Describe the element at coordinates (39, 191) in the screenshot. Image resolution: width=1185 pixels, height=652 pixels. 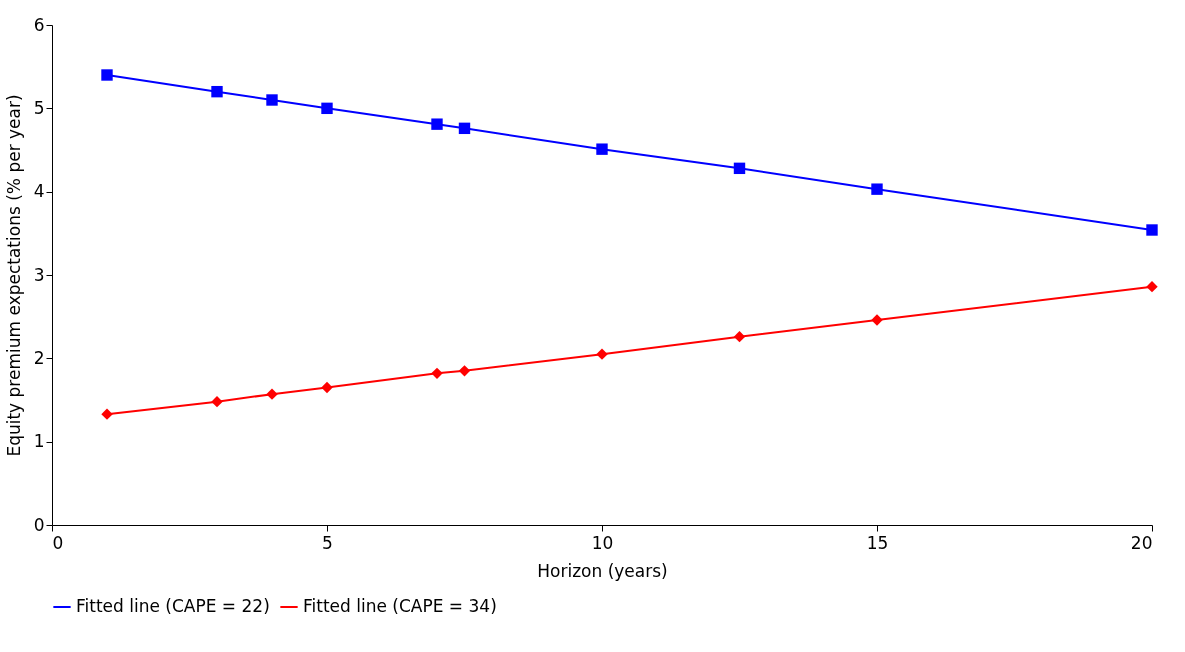
I see `y-tick-label: 4` at that location.